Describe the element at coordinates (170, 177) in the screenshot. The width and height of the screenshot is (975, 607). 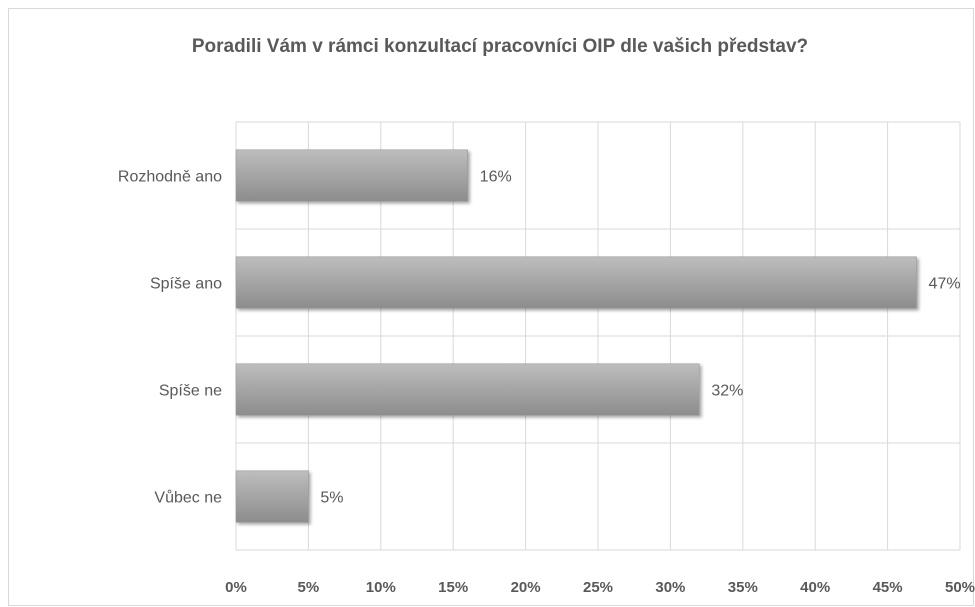
I see `category-label: Rozhodně ano` at that location.